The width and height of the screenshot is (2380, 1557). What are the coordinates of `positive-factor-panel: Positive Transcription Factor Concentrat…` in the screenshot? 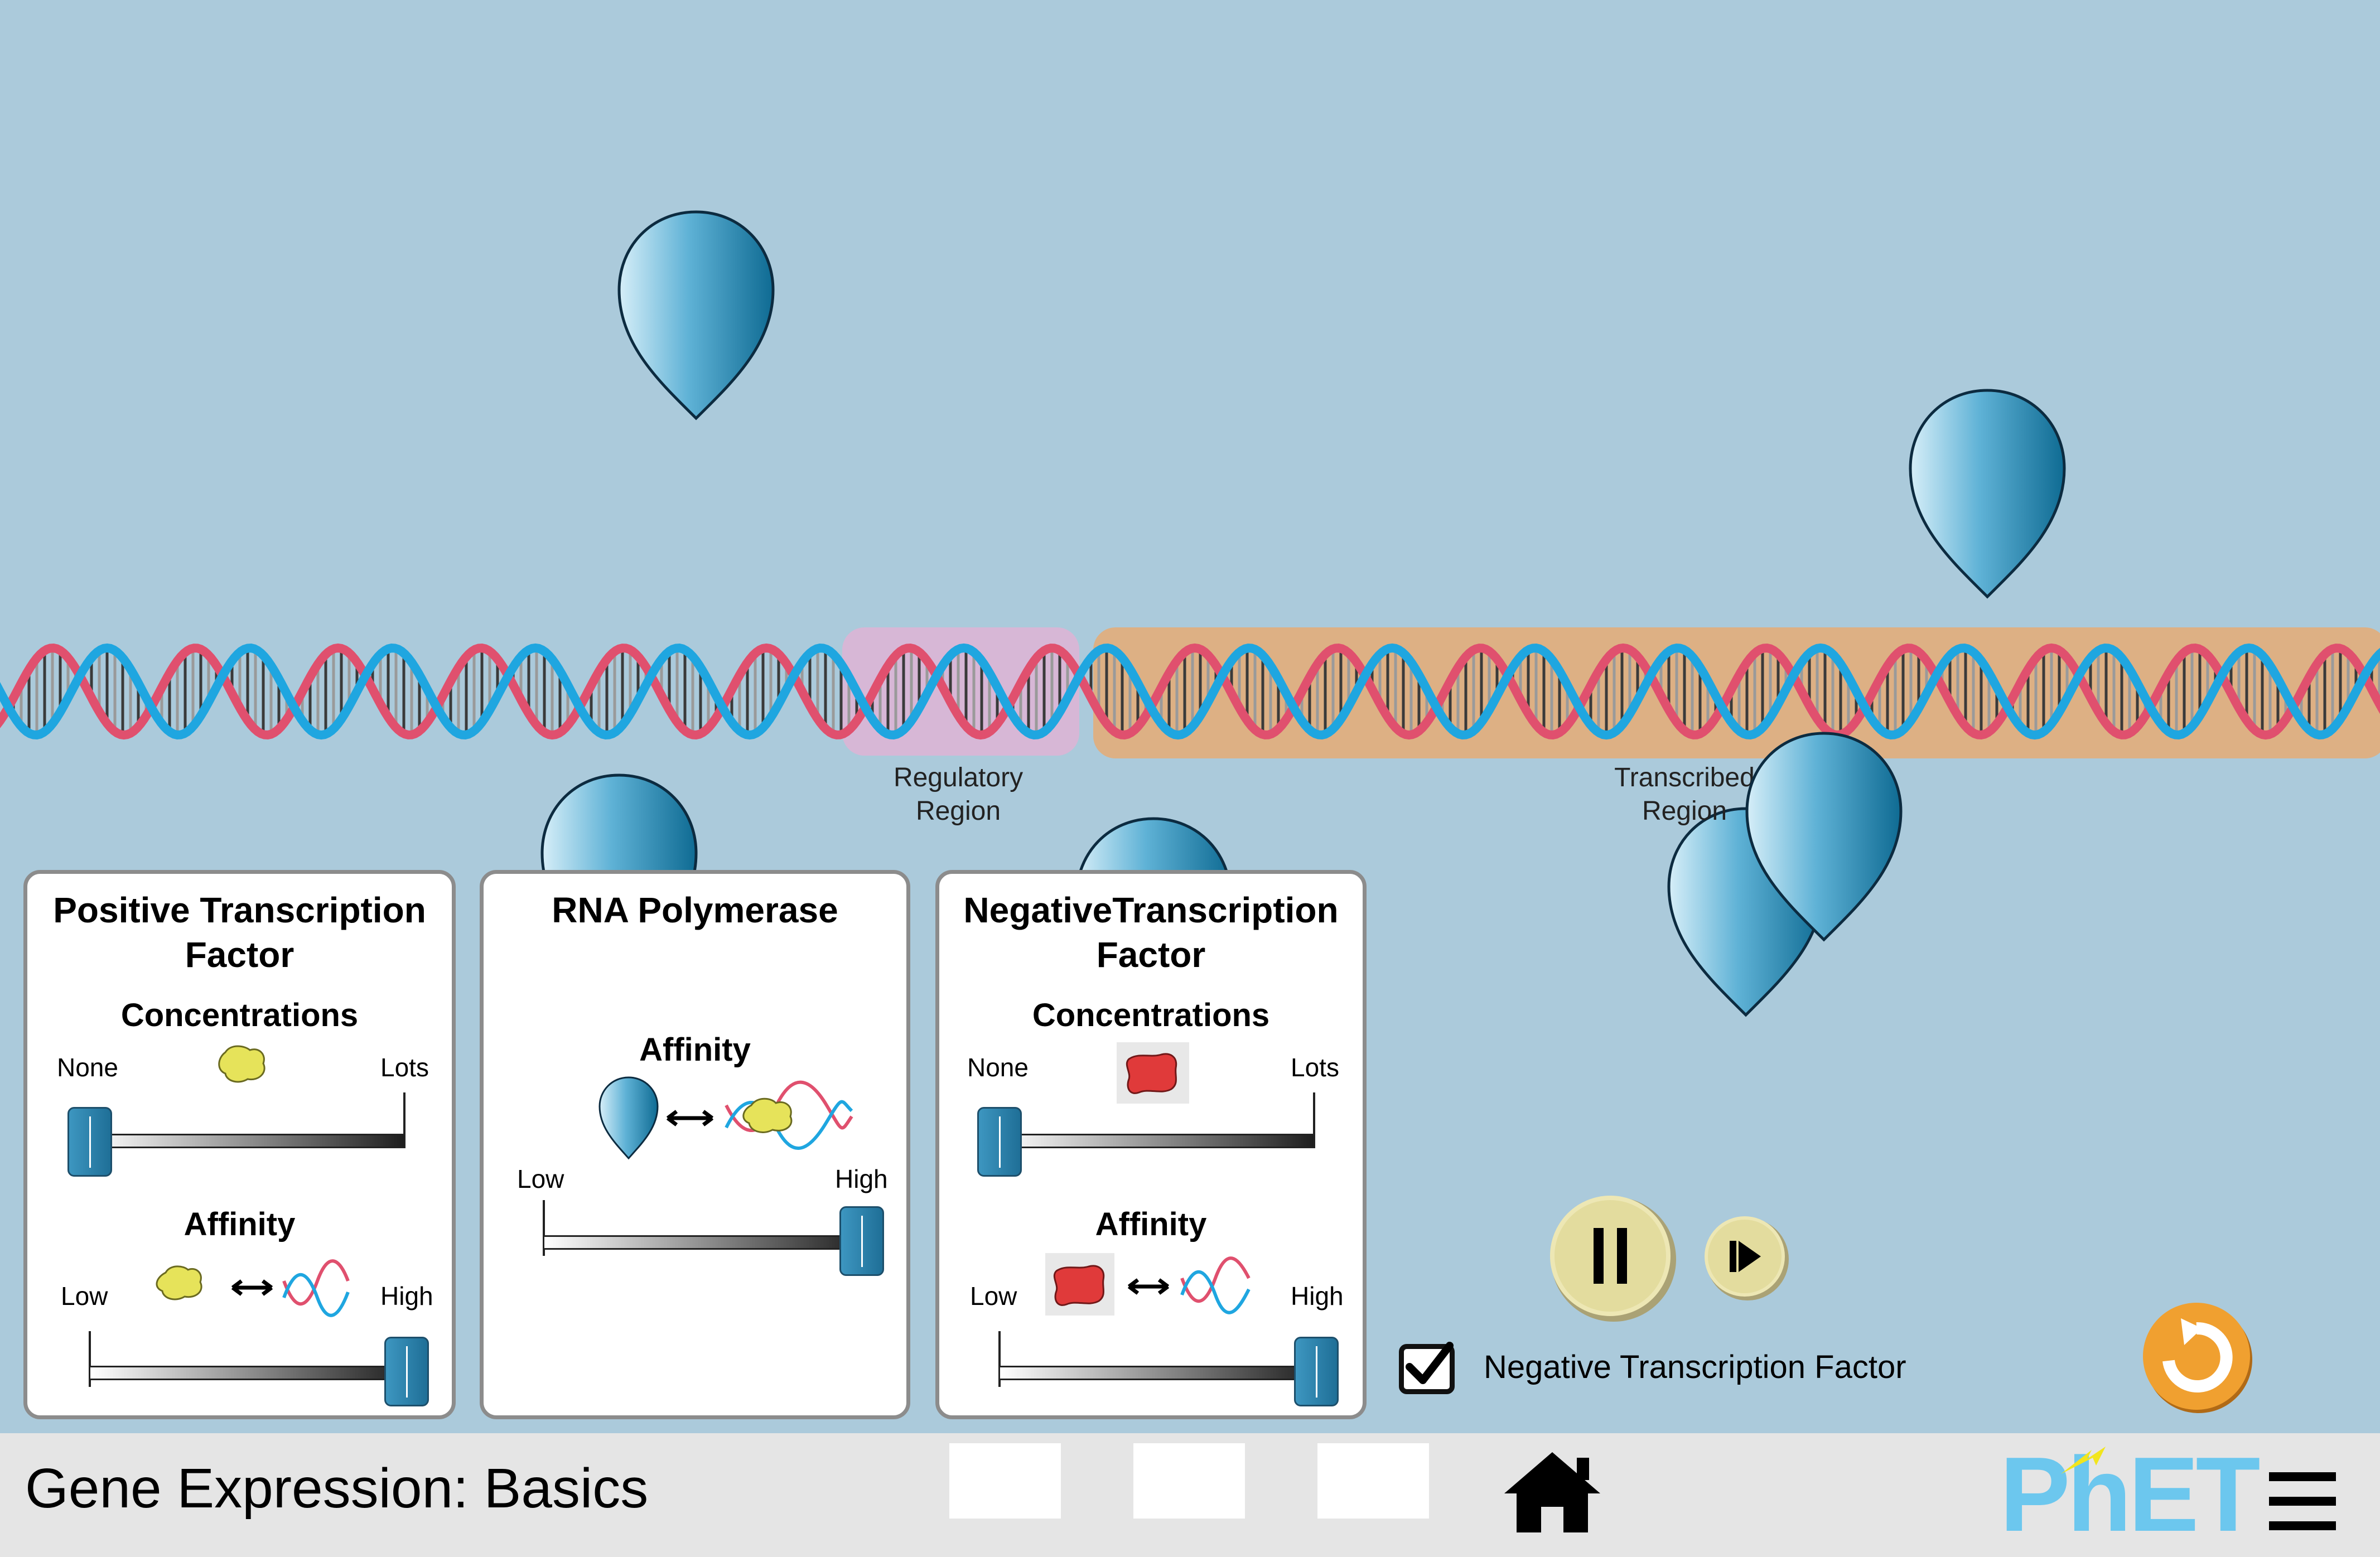 It's located at (239, 1144).